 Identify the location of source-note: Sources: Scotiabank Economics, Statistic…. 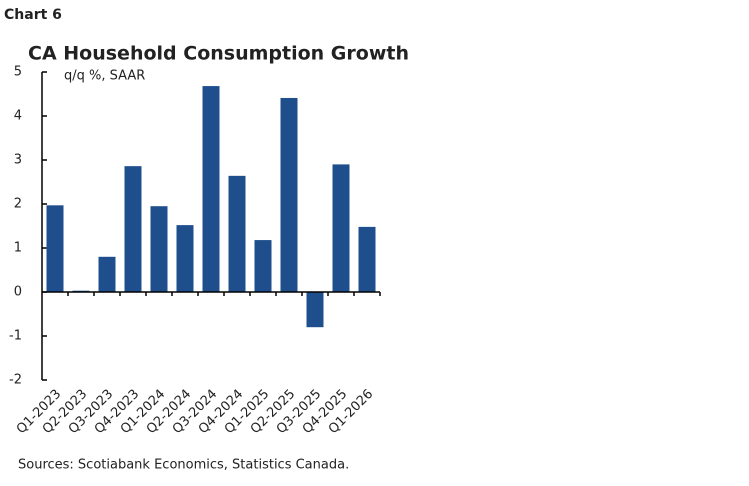
(183, 465).